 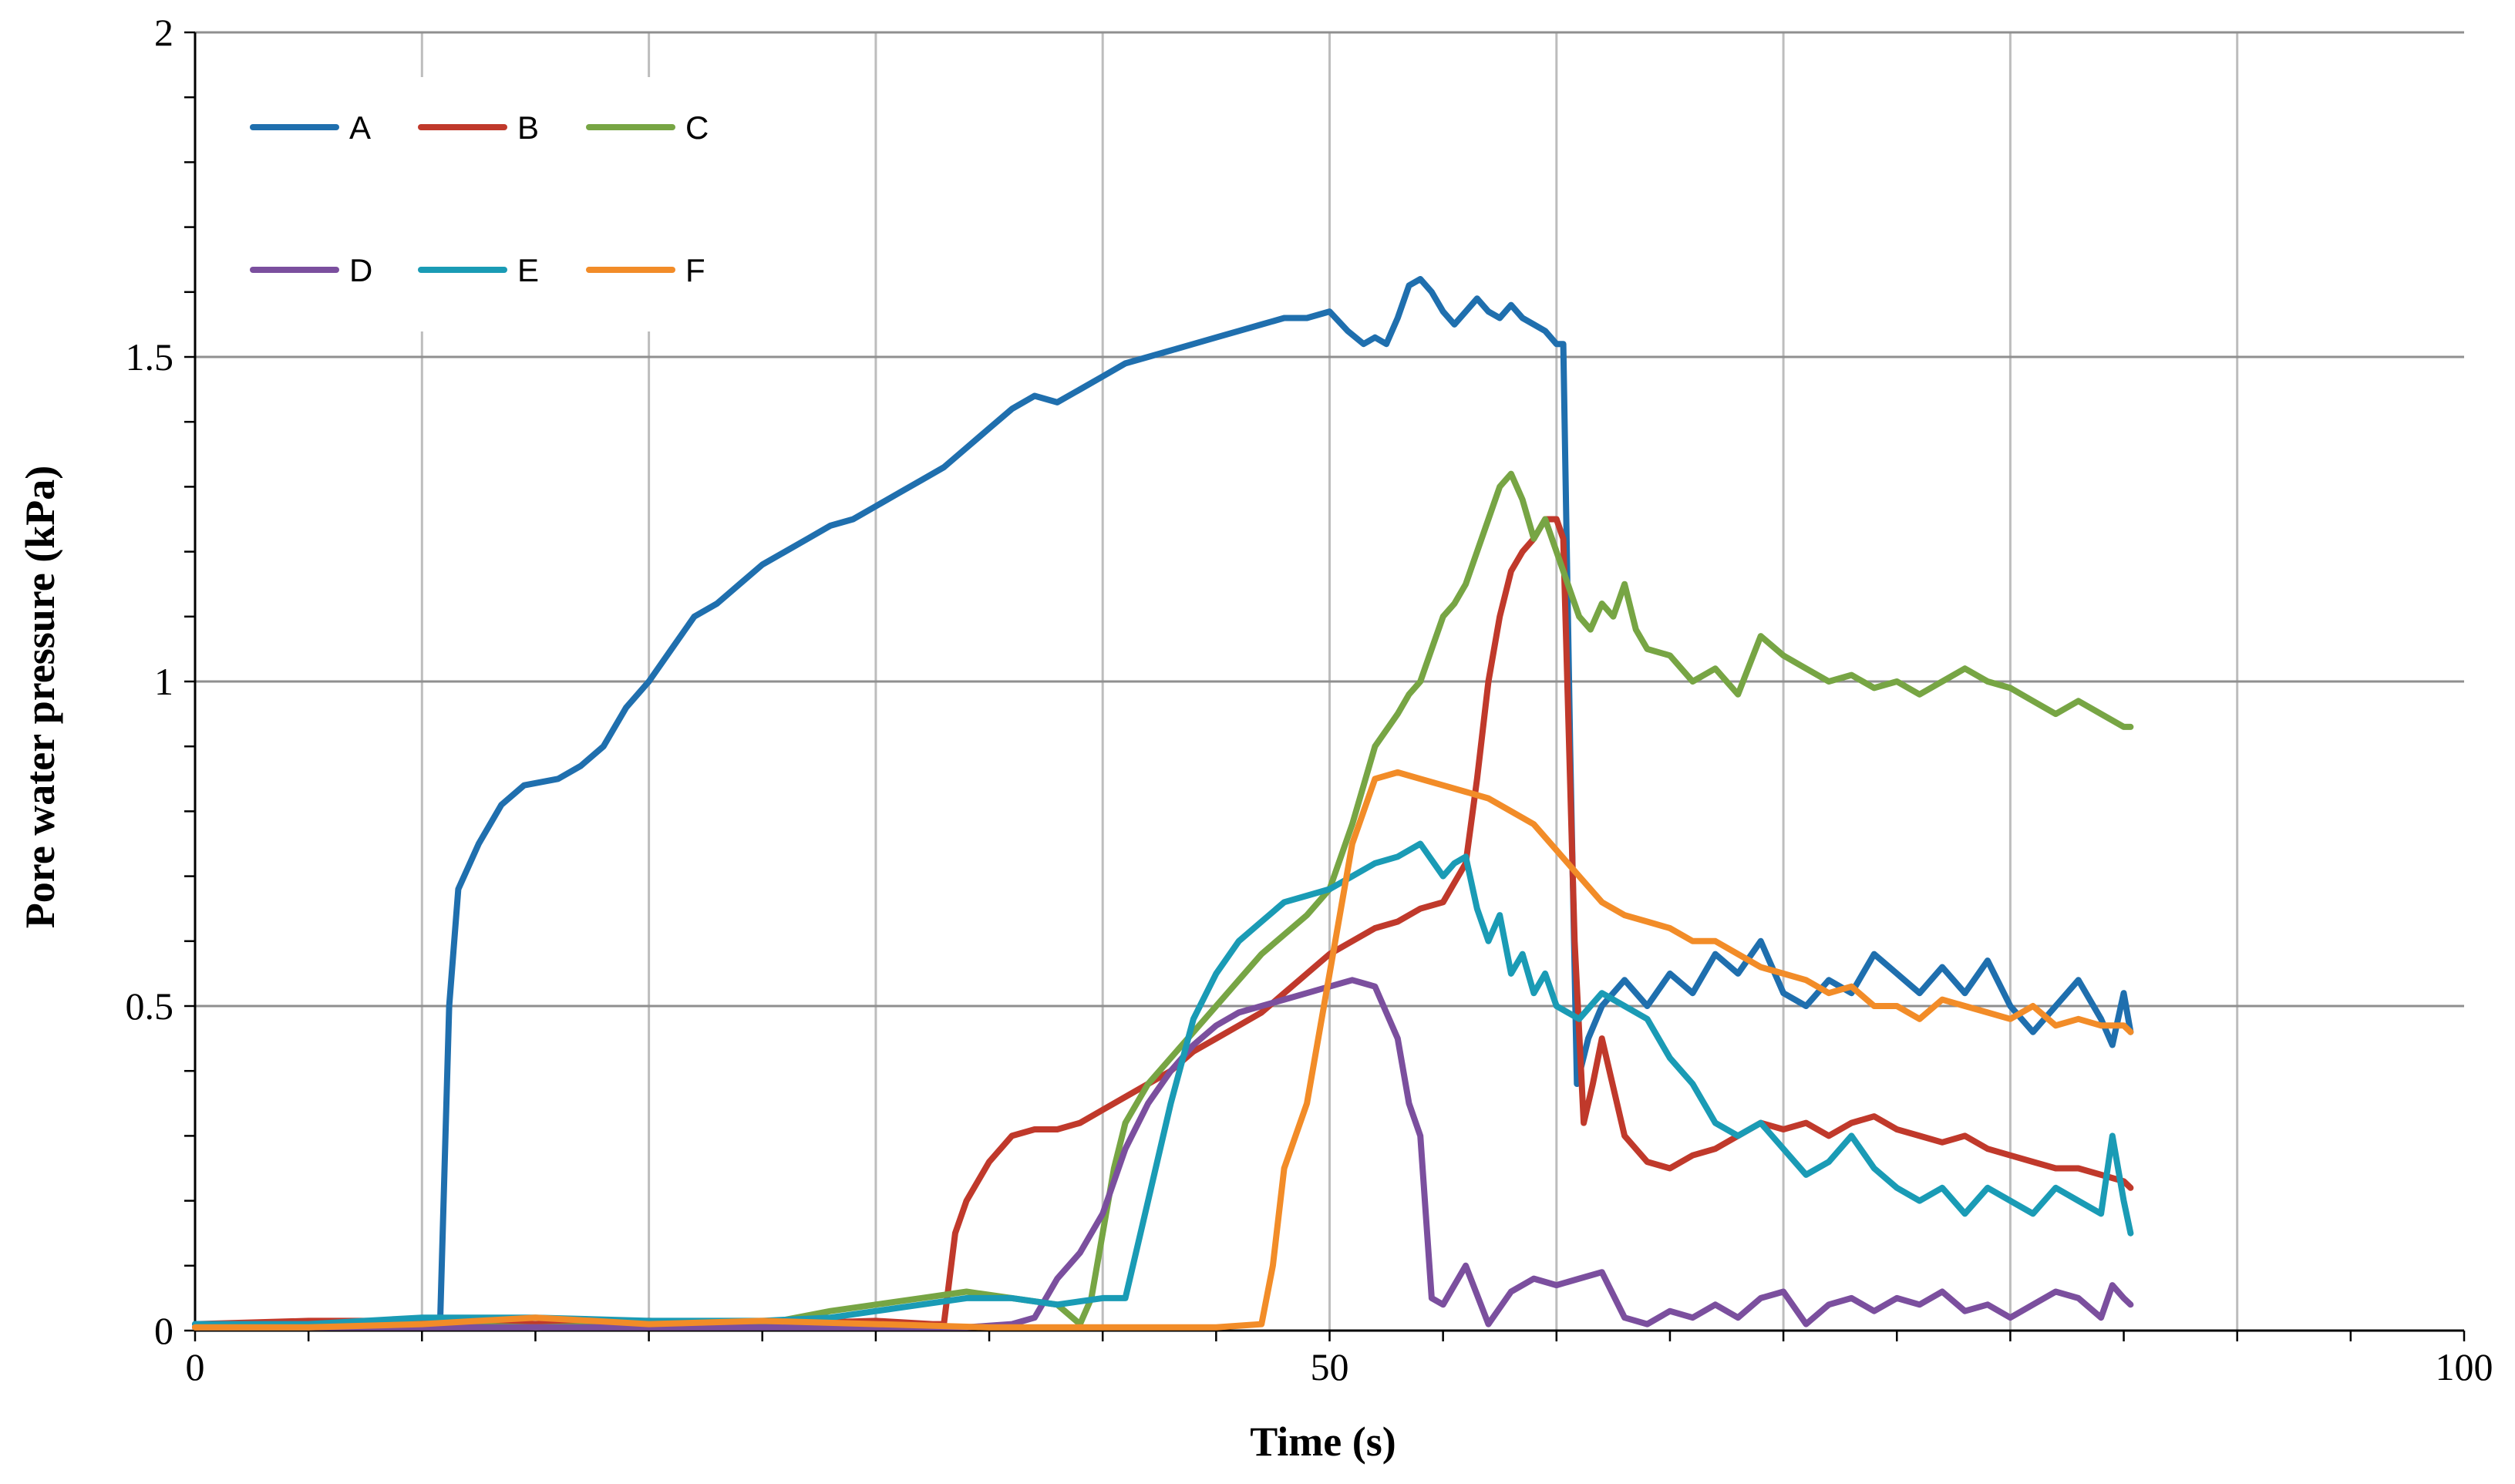 I want to click on y-tick-label: 0, so click(x=163, y=1330).